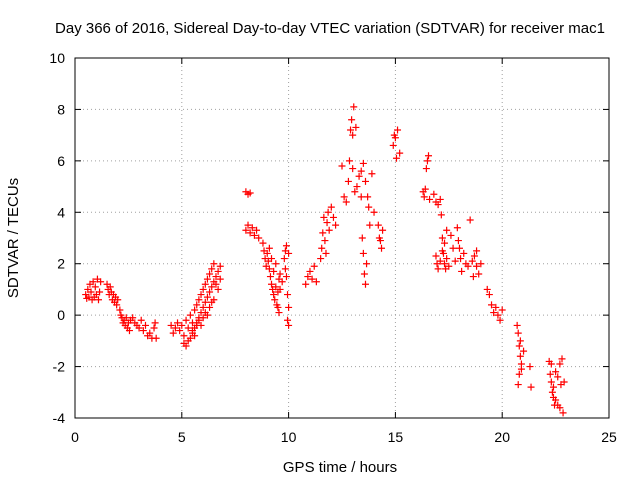 The height and width of the screenshot is (480, 640). Describe the element at coordinates (61, 109) in the screenshot. I see `y-tick-label: 8` at that location.